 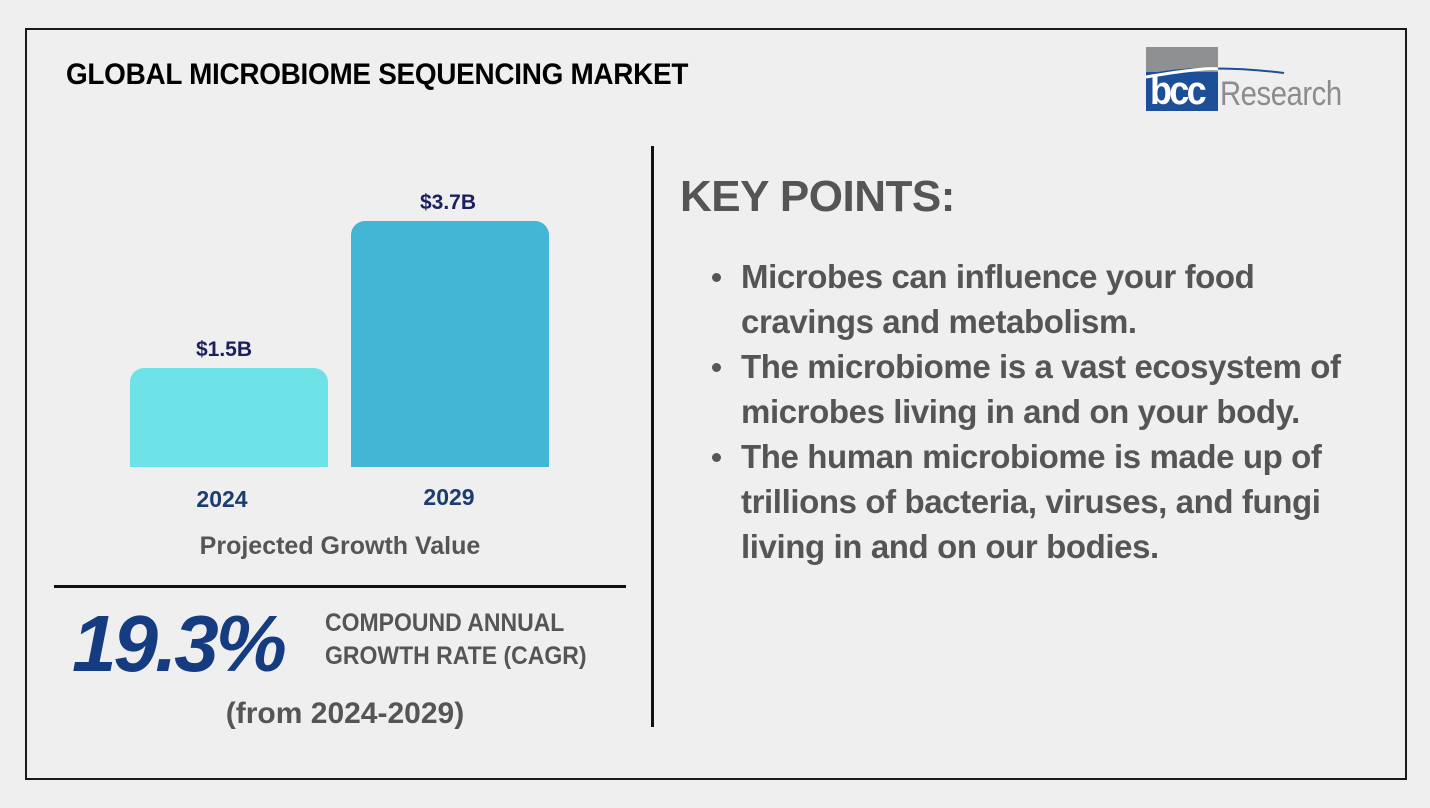 I want to click on horizontal-divider, so click(x=340, y=586).